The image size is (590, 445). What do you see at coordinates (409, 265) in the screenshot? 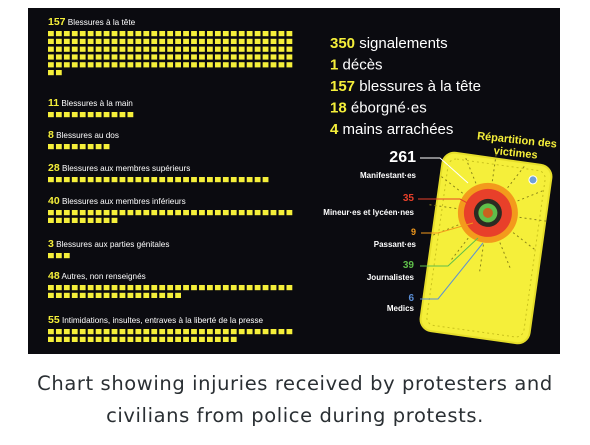
I see `breakdown-value: 39` at bounding box center [409, 265].